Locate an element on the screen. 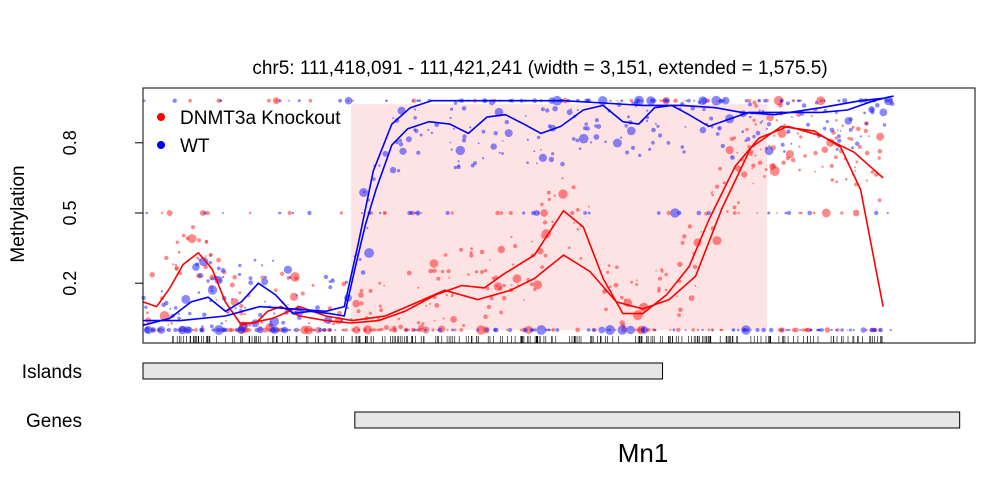 The height and width of the screenshot is (500, 1000). y-axis-label: Methylation is located at coordinates (18, 213).